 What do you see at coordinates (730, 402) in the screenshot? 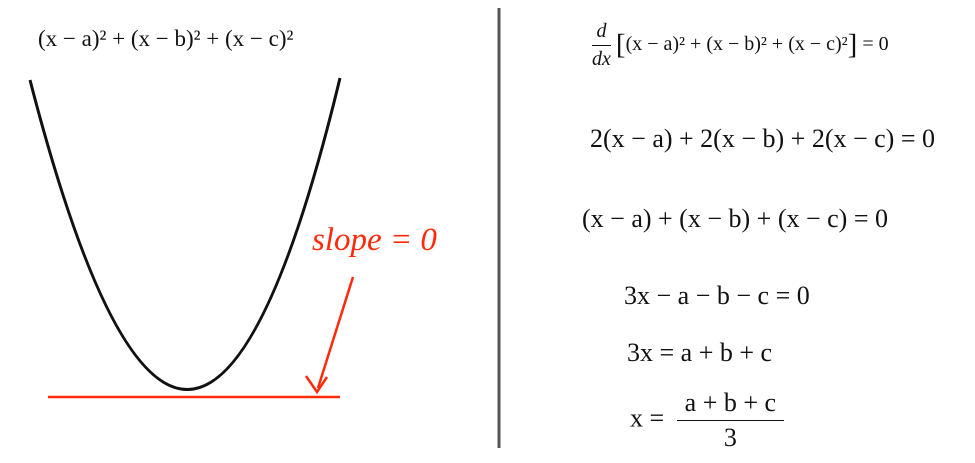
I see `solution-numerator: a + b + c` at bounding box center [730, 402].